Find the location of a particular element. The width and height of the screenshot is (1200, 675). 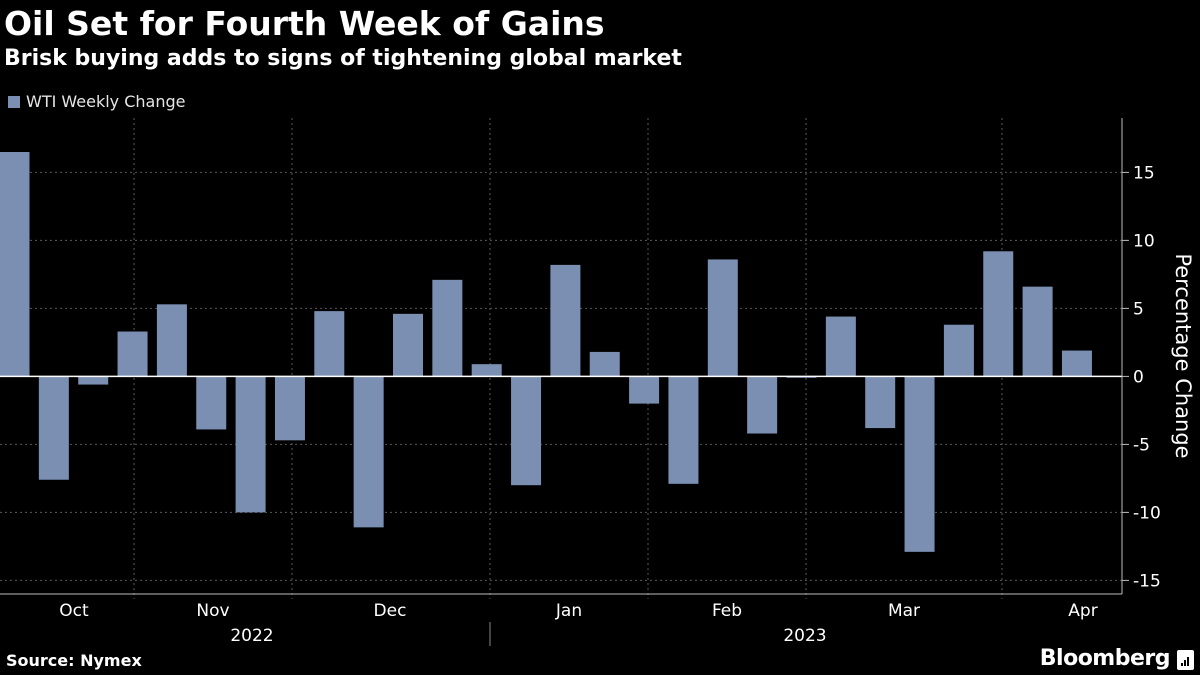

source-note: Source: Nymex is located at coordinates (74, 660).